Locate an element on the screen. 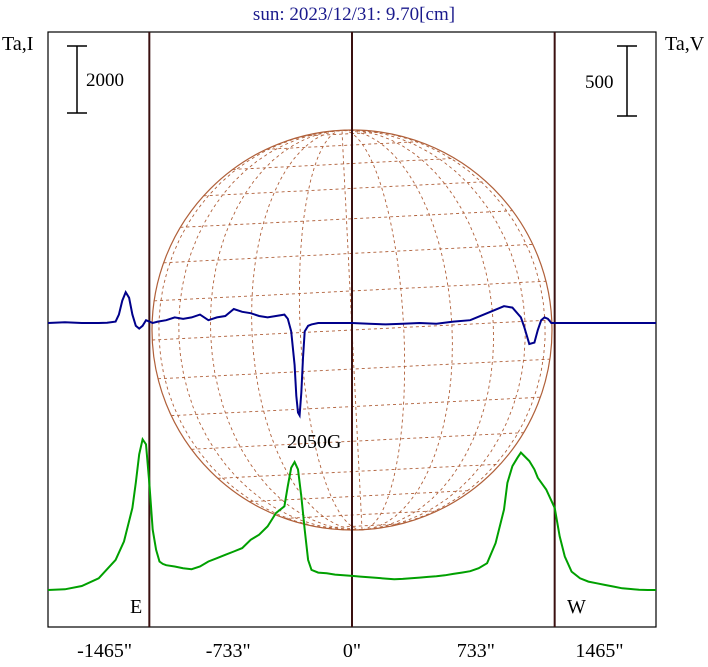 The width and height of the screenshot is (708, 667). x-tick-label: 733" is located at coordinates (476, 651).